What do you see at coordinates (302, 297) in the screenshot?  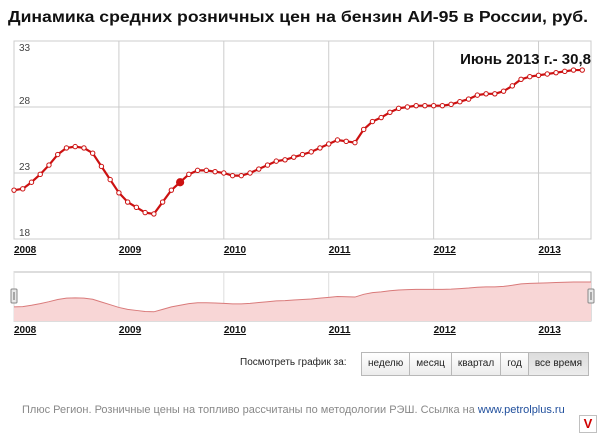 I see `navigator-line` at bounding box center [302, 297].